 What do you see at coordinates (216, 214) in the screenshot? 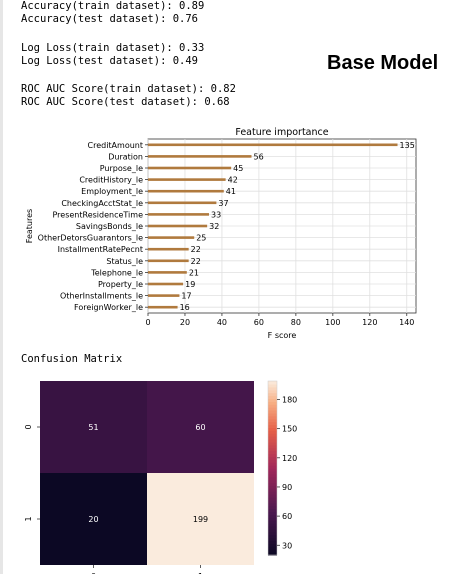
I see `bar-value-label: 33` at bounding box center [216, 214].